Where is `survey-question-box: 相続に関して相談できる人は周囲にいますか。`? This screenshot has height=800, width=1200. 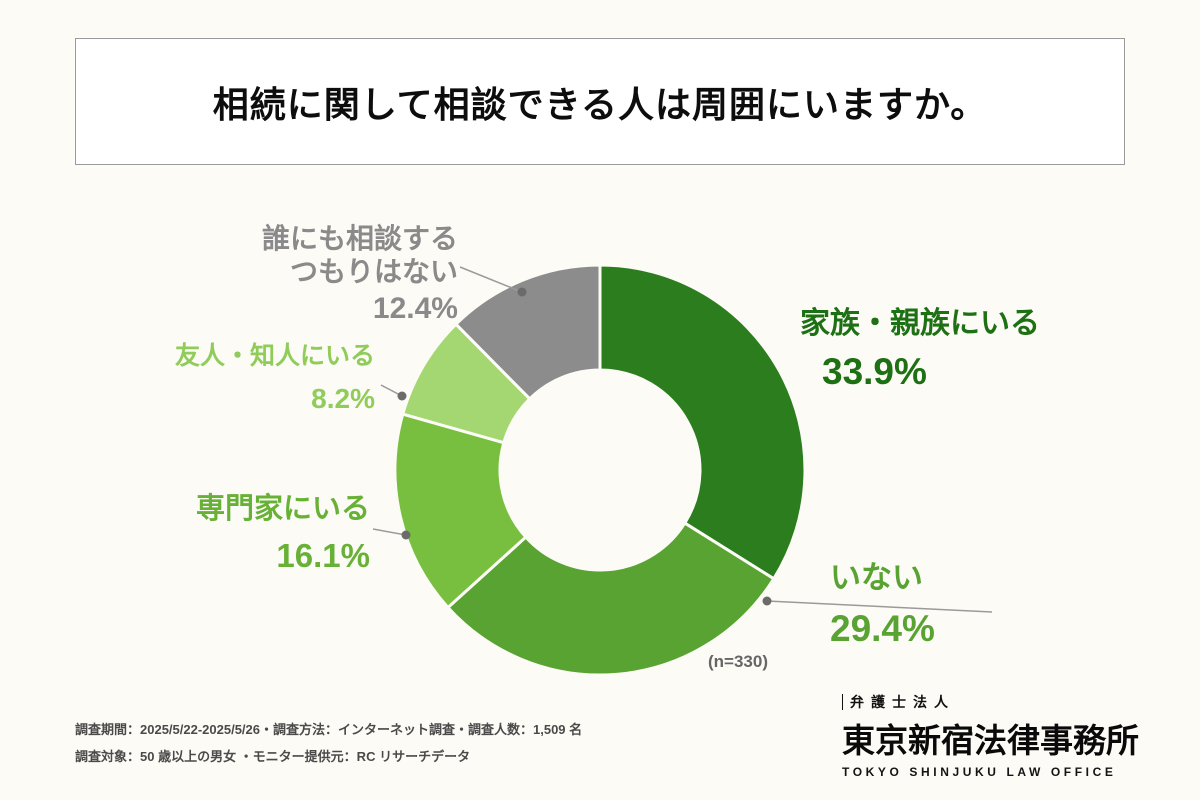 survey-question-box: 相続に関して相談できる人は周囲にいますか。 is located at coordinates (600, 101).